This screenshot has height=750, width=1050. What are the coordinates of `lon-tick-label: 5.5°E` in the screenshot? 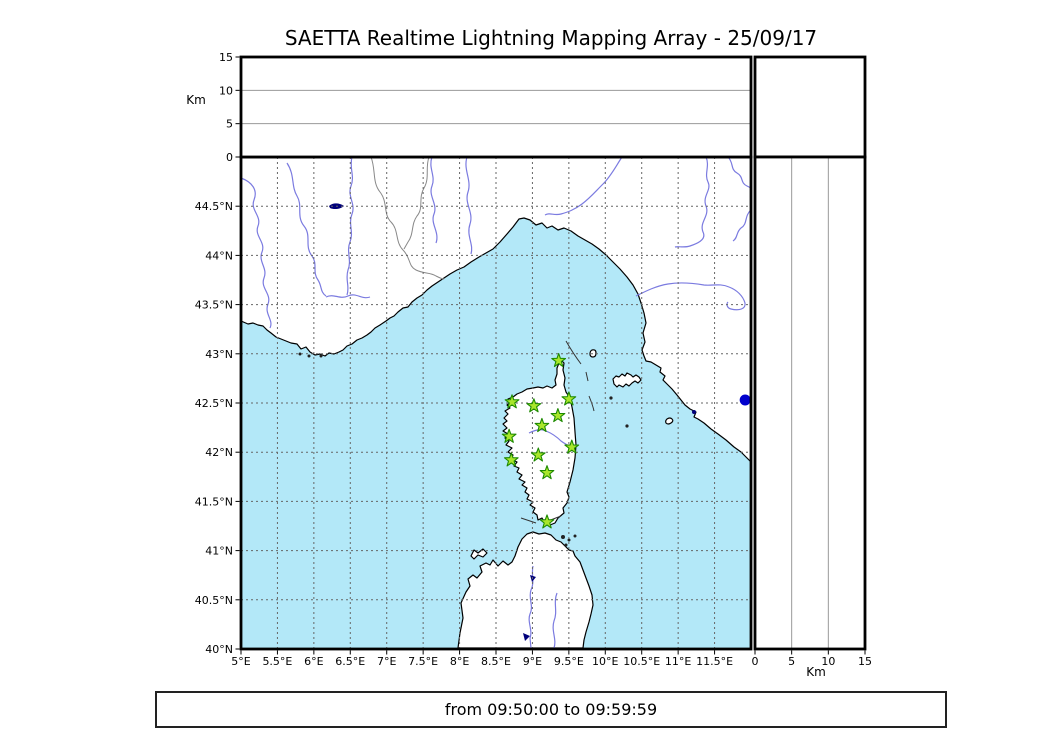 It's located at (277, 661).